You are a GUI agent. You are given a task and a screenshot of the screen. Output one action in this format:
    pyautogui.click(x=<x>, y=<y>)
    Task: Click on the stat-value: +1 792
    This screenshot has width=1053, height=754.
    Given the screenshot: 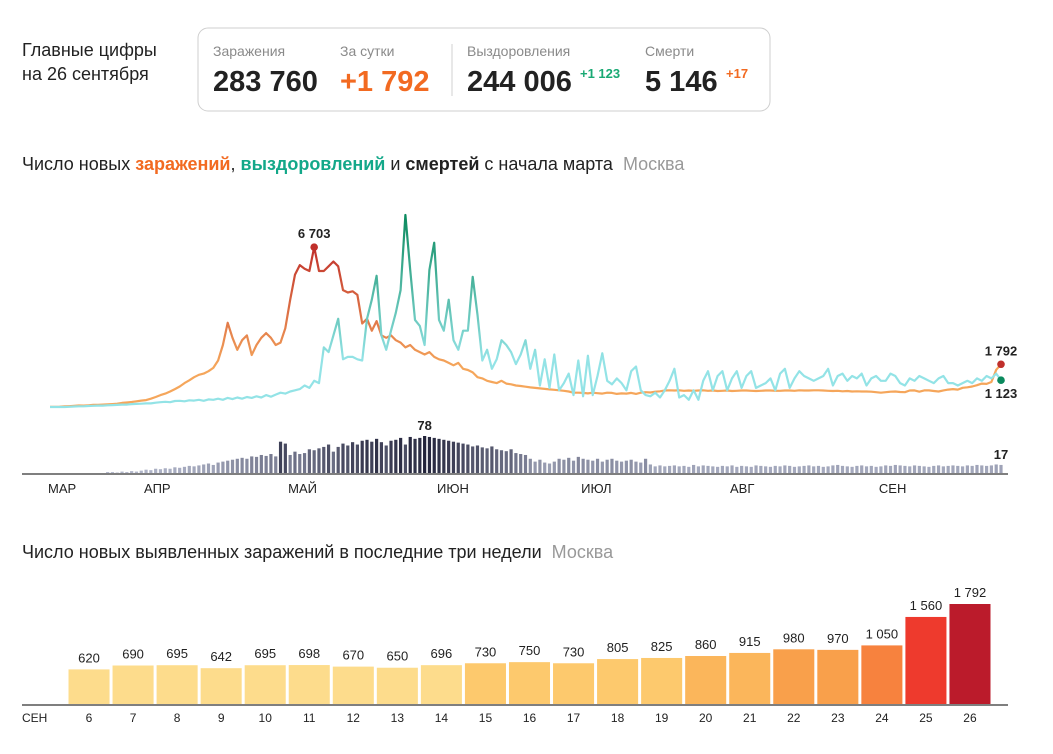 What is the action you would take?
    pyautogui.click(x=385, y=82)
    